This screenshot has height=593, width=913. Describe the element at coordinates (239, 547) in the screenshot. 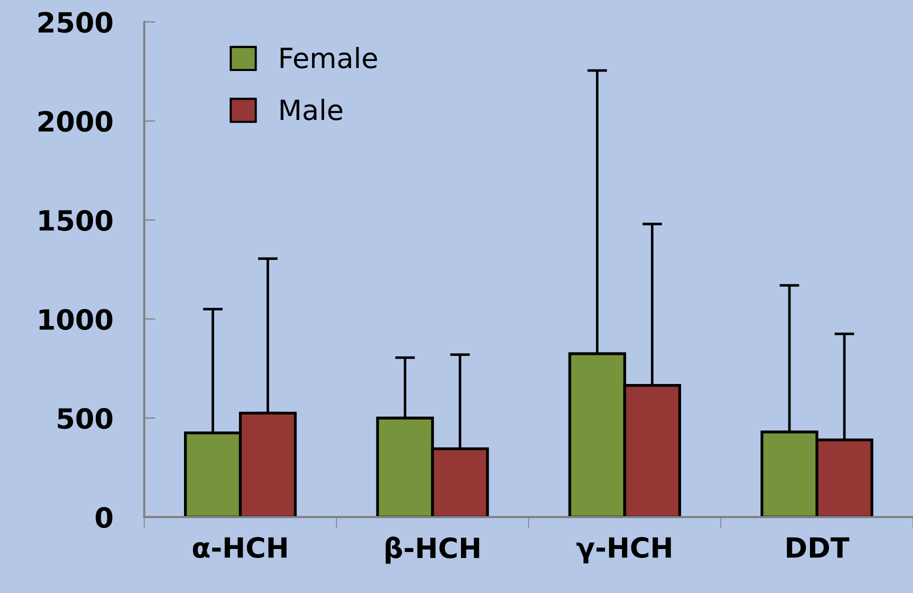

I see `x-tick-label: α-HCH` at that location.